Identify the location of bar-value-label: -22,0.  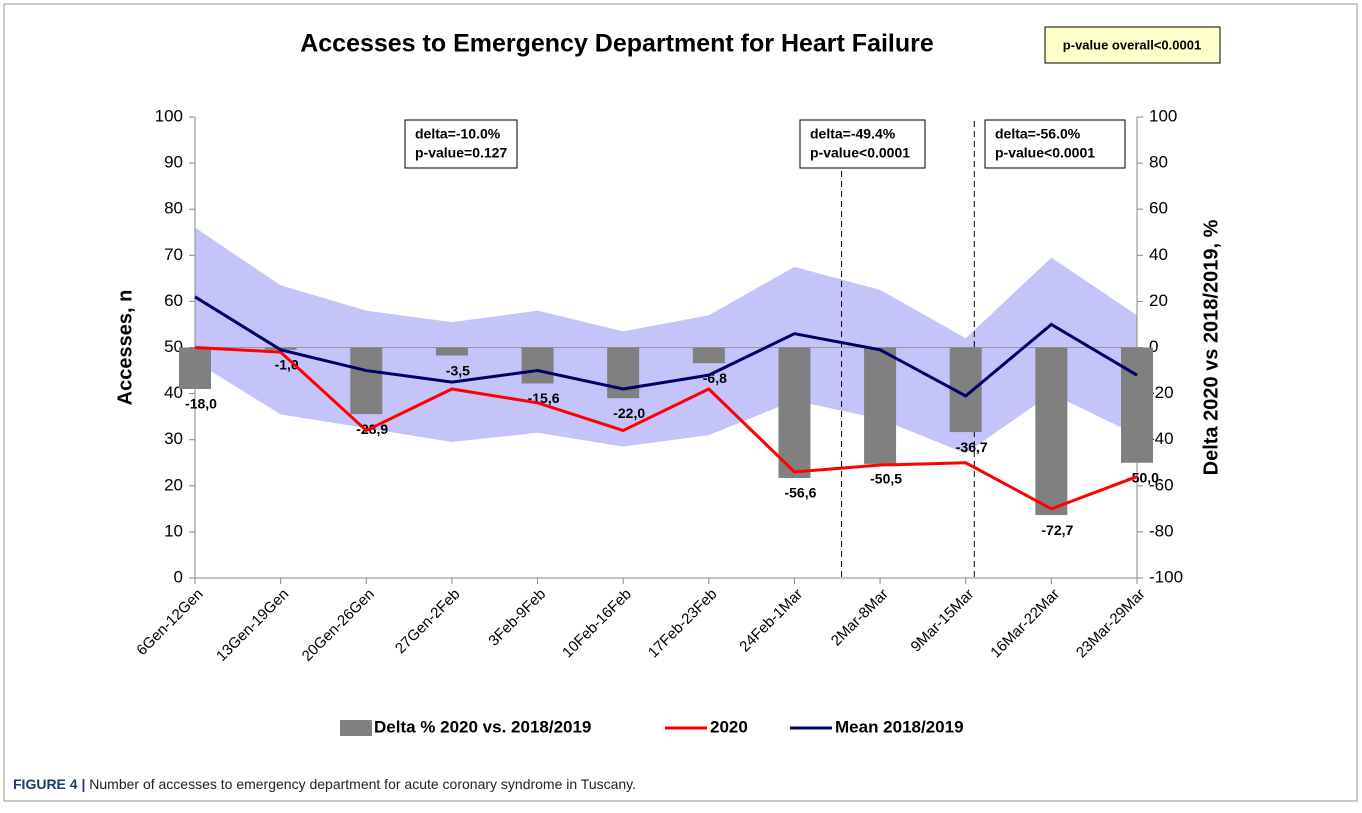
(629, 413).